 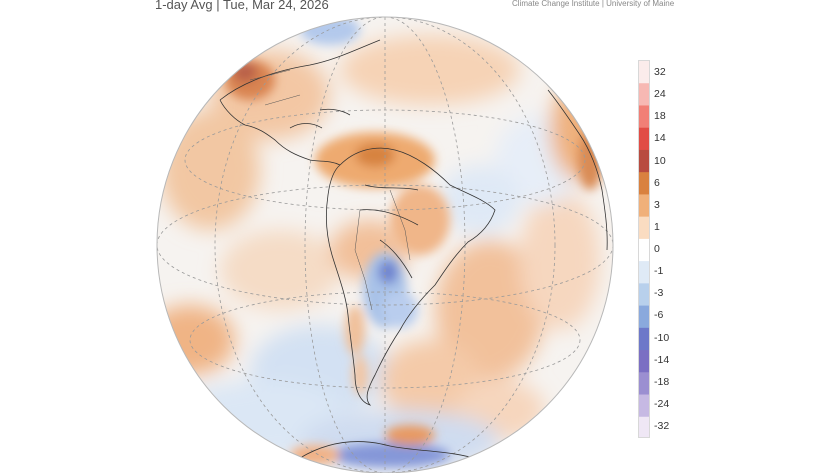 What do you see at coordinates (662, 426) in the screenshot?
I see `legend-tick-label: -32` at bounding box center [662, 426].